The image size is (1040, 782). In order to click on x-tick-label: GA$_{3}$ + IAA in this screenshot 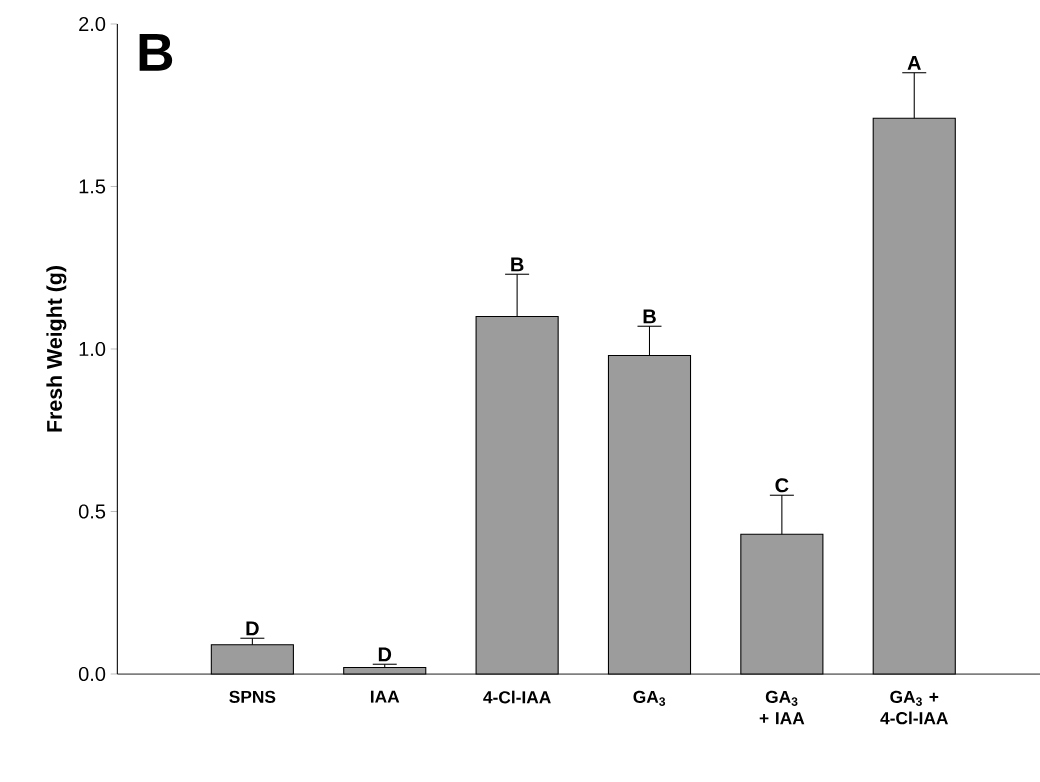, I will do `click(782, 707)`.